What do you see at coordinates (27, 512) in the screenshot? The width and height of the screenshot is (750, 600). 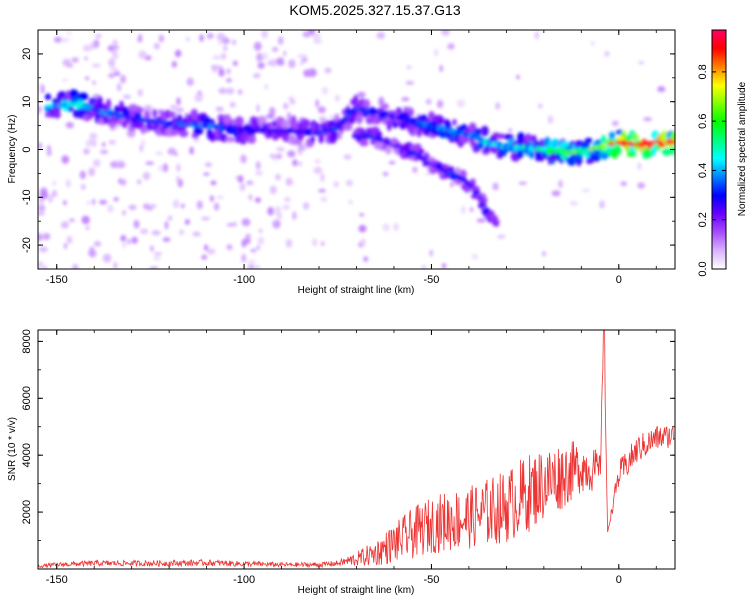 I see `y-tick-label: 2000` at bounding box center [27, 512].